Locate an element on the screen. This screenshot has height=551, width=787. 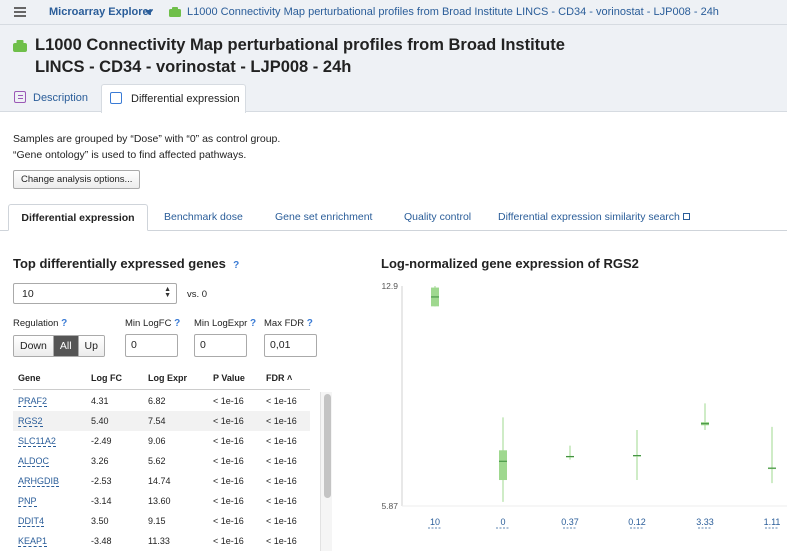
log-expr-cell: 7.54 is located at coordinates (157, 421).